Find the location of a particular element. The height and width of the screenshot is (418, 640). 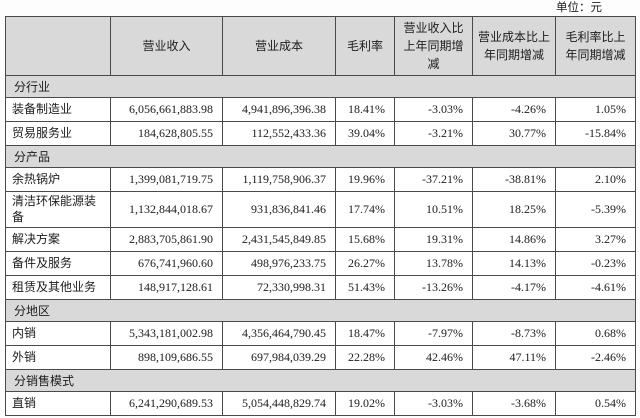

cost-cell: 1,119,758,906.37 is located at coordinates (279, 179).